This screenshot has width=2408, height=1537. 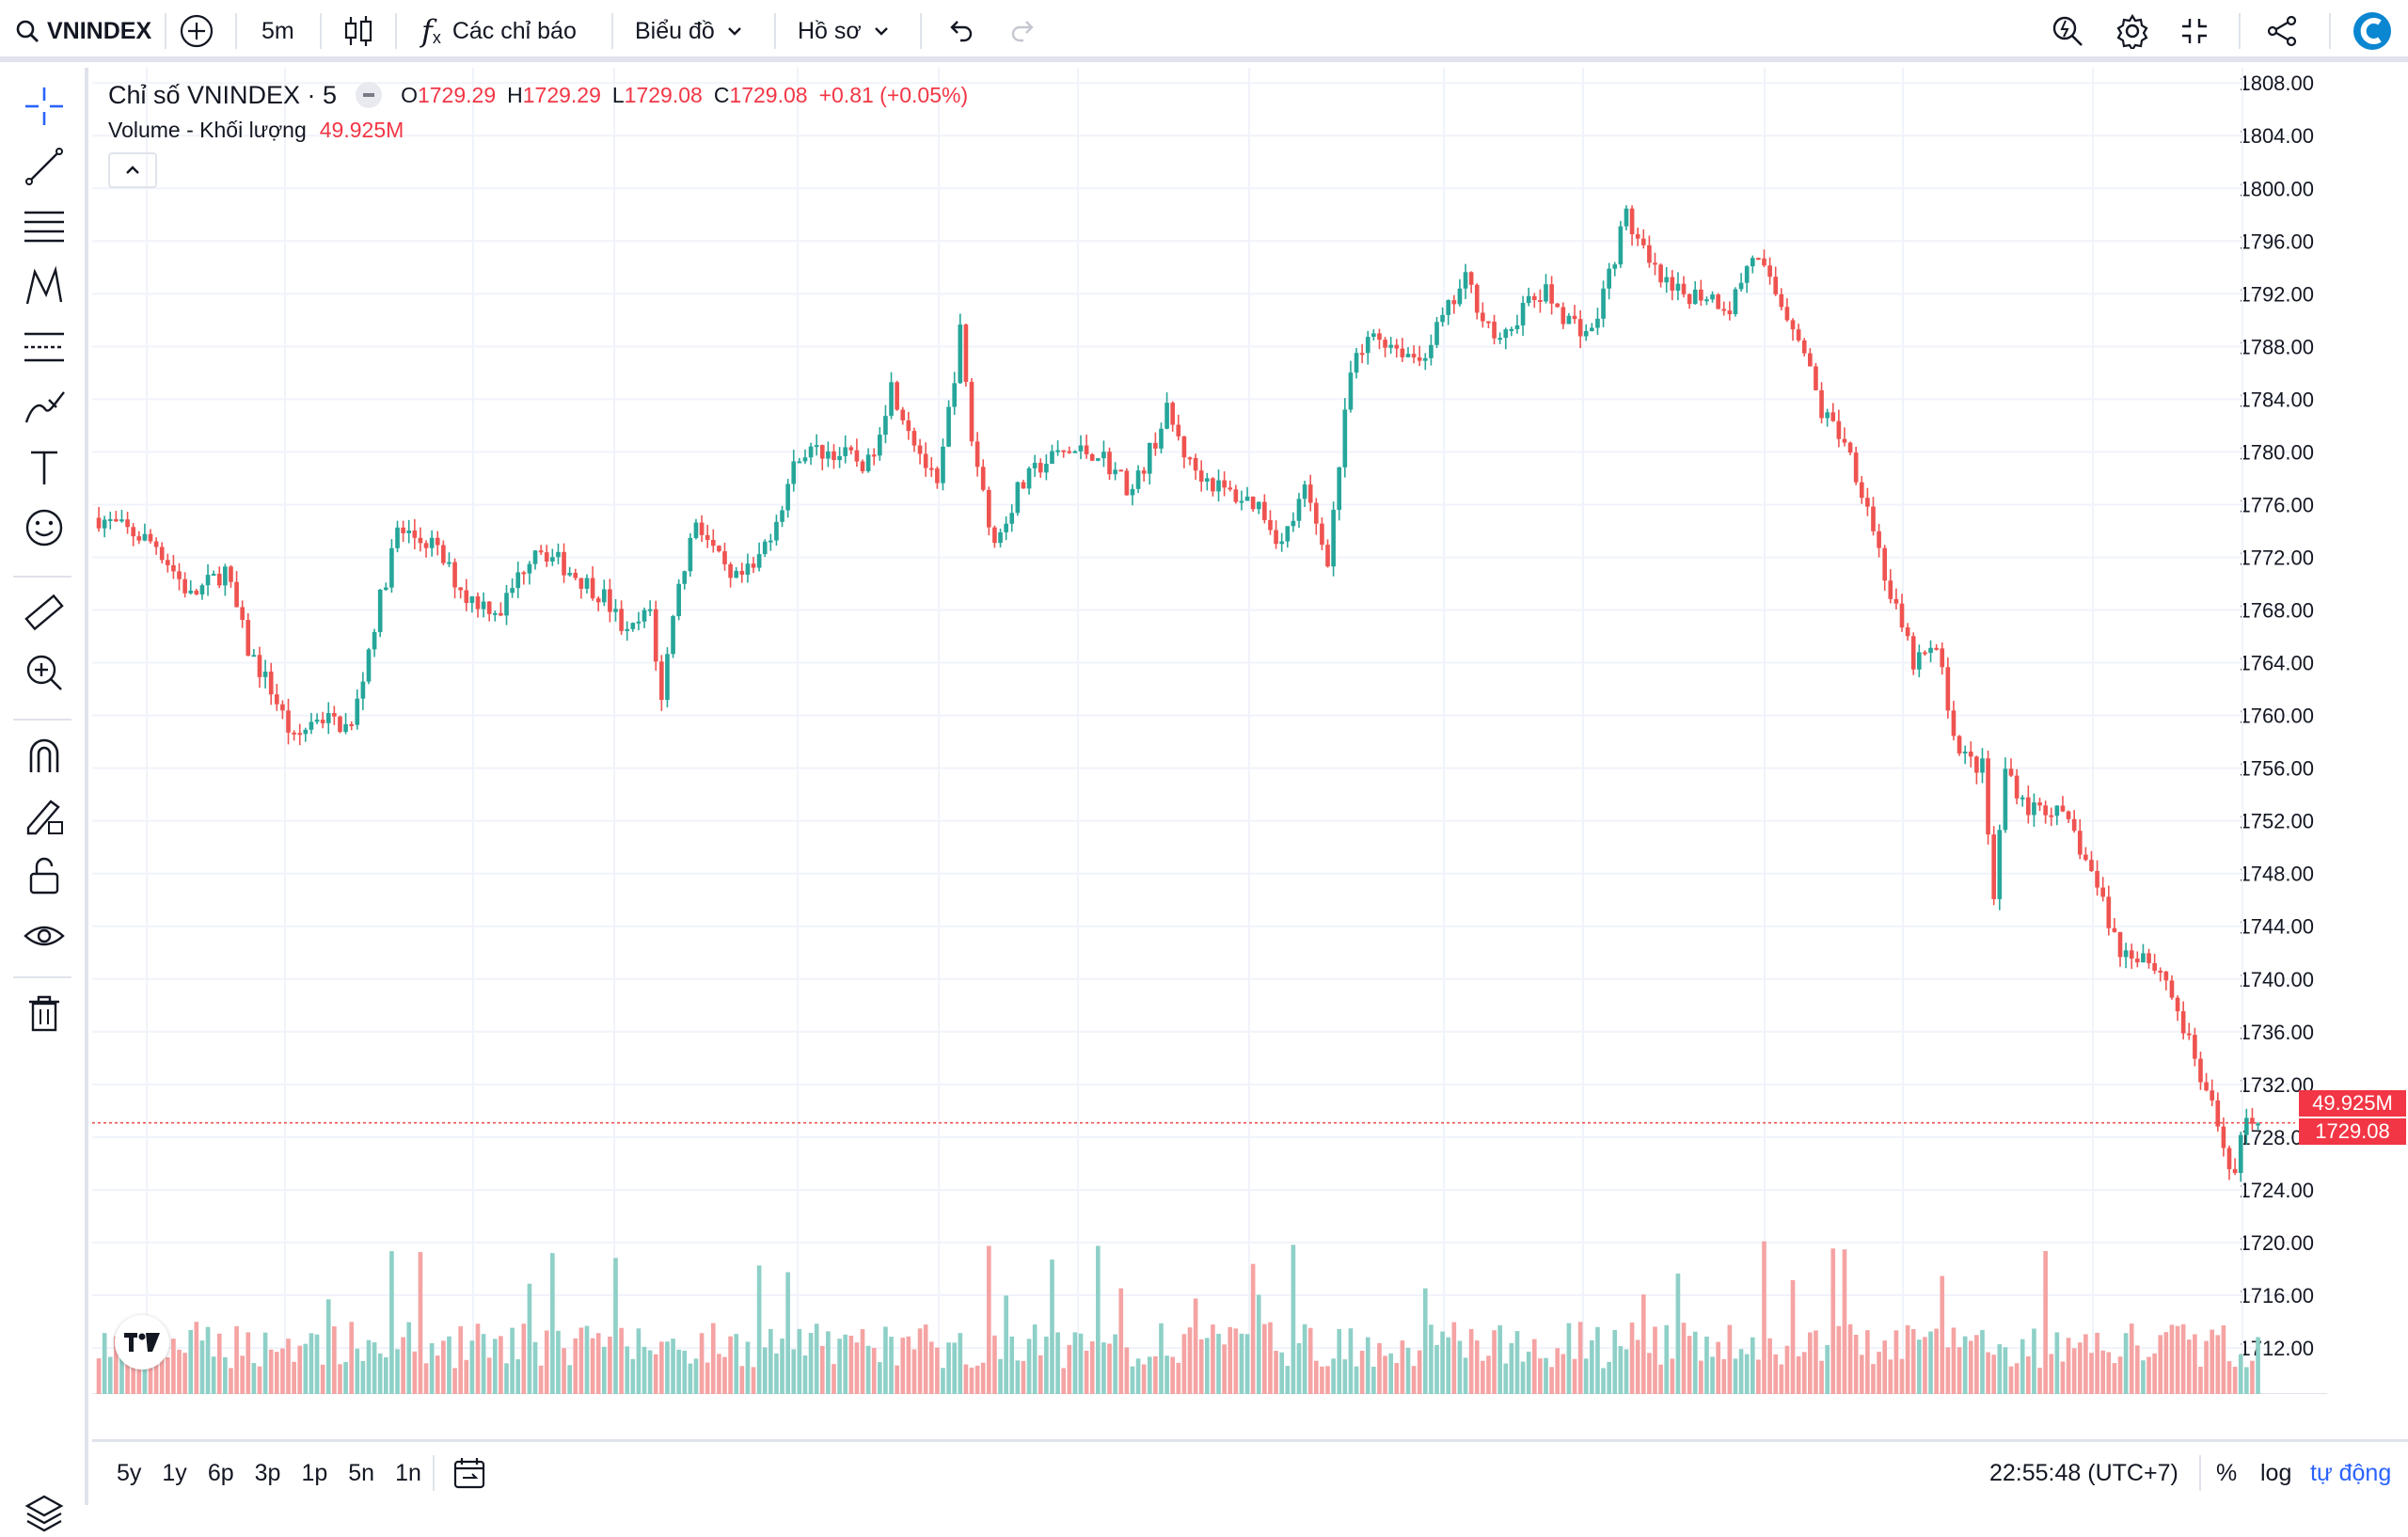 What do you see at coordinates (44, 672) in the screenshot?
I see `zoom-tool` at bounding box center [44, 672].